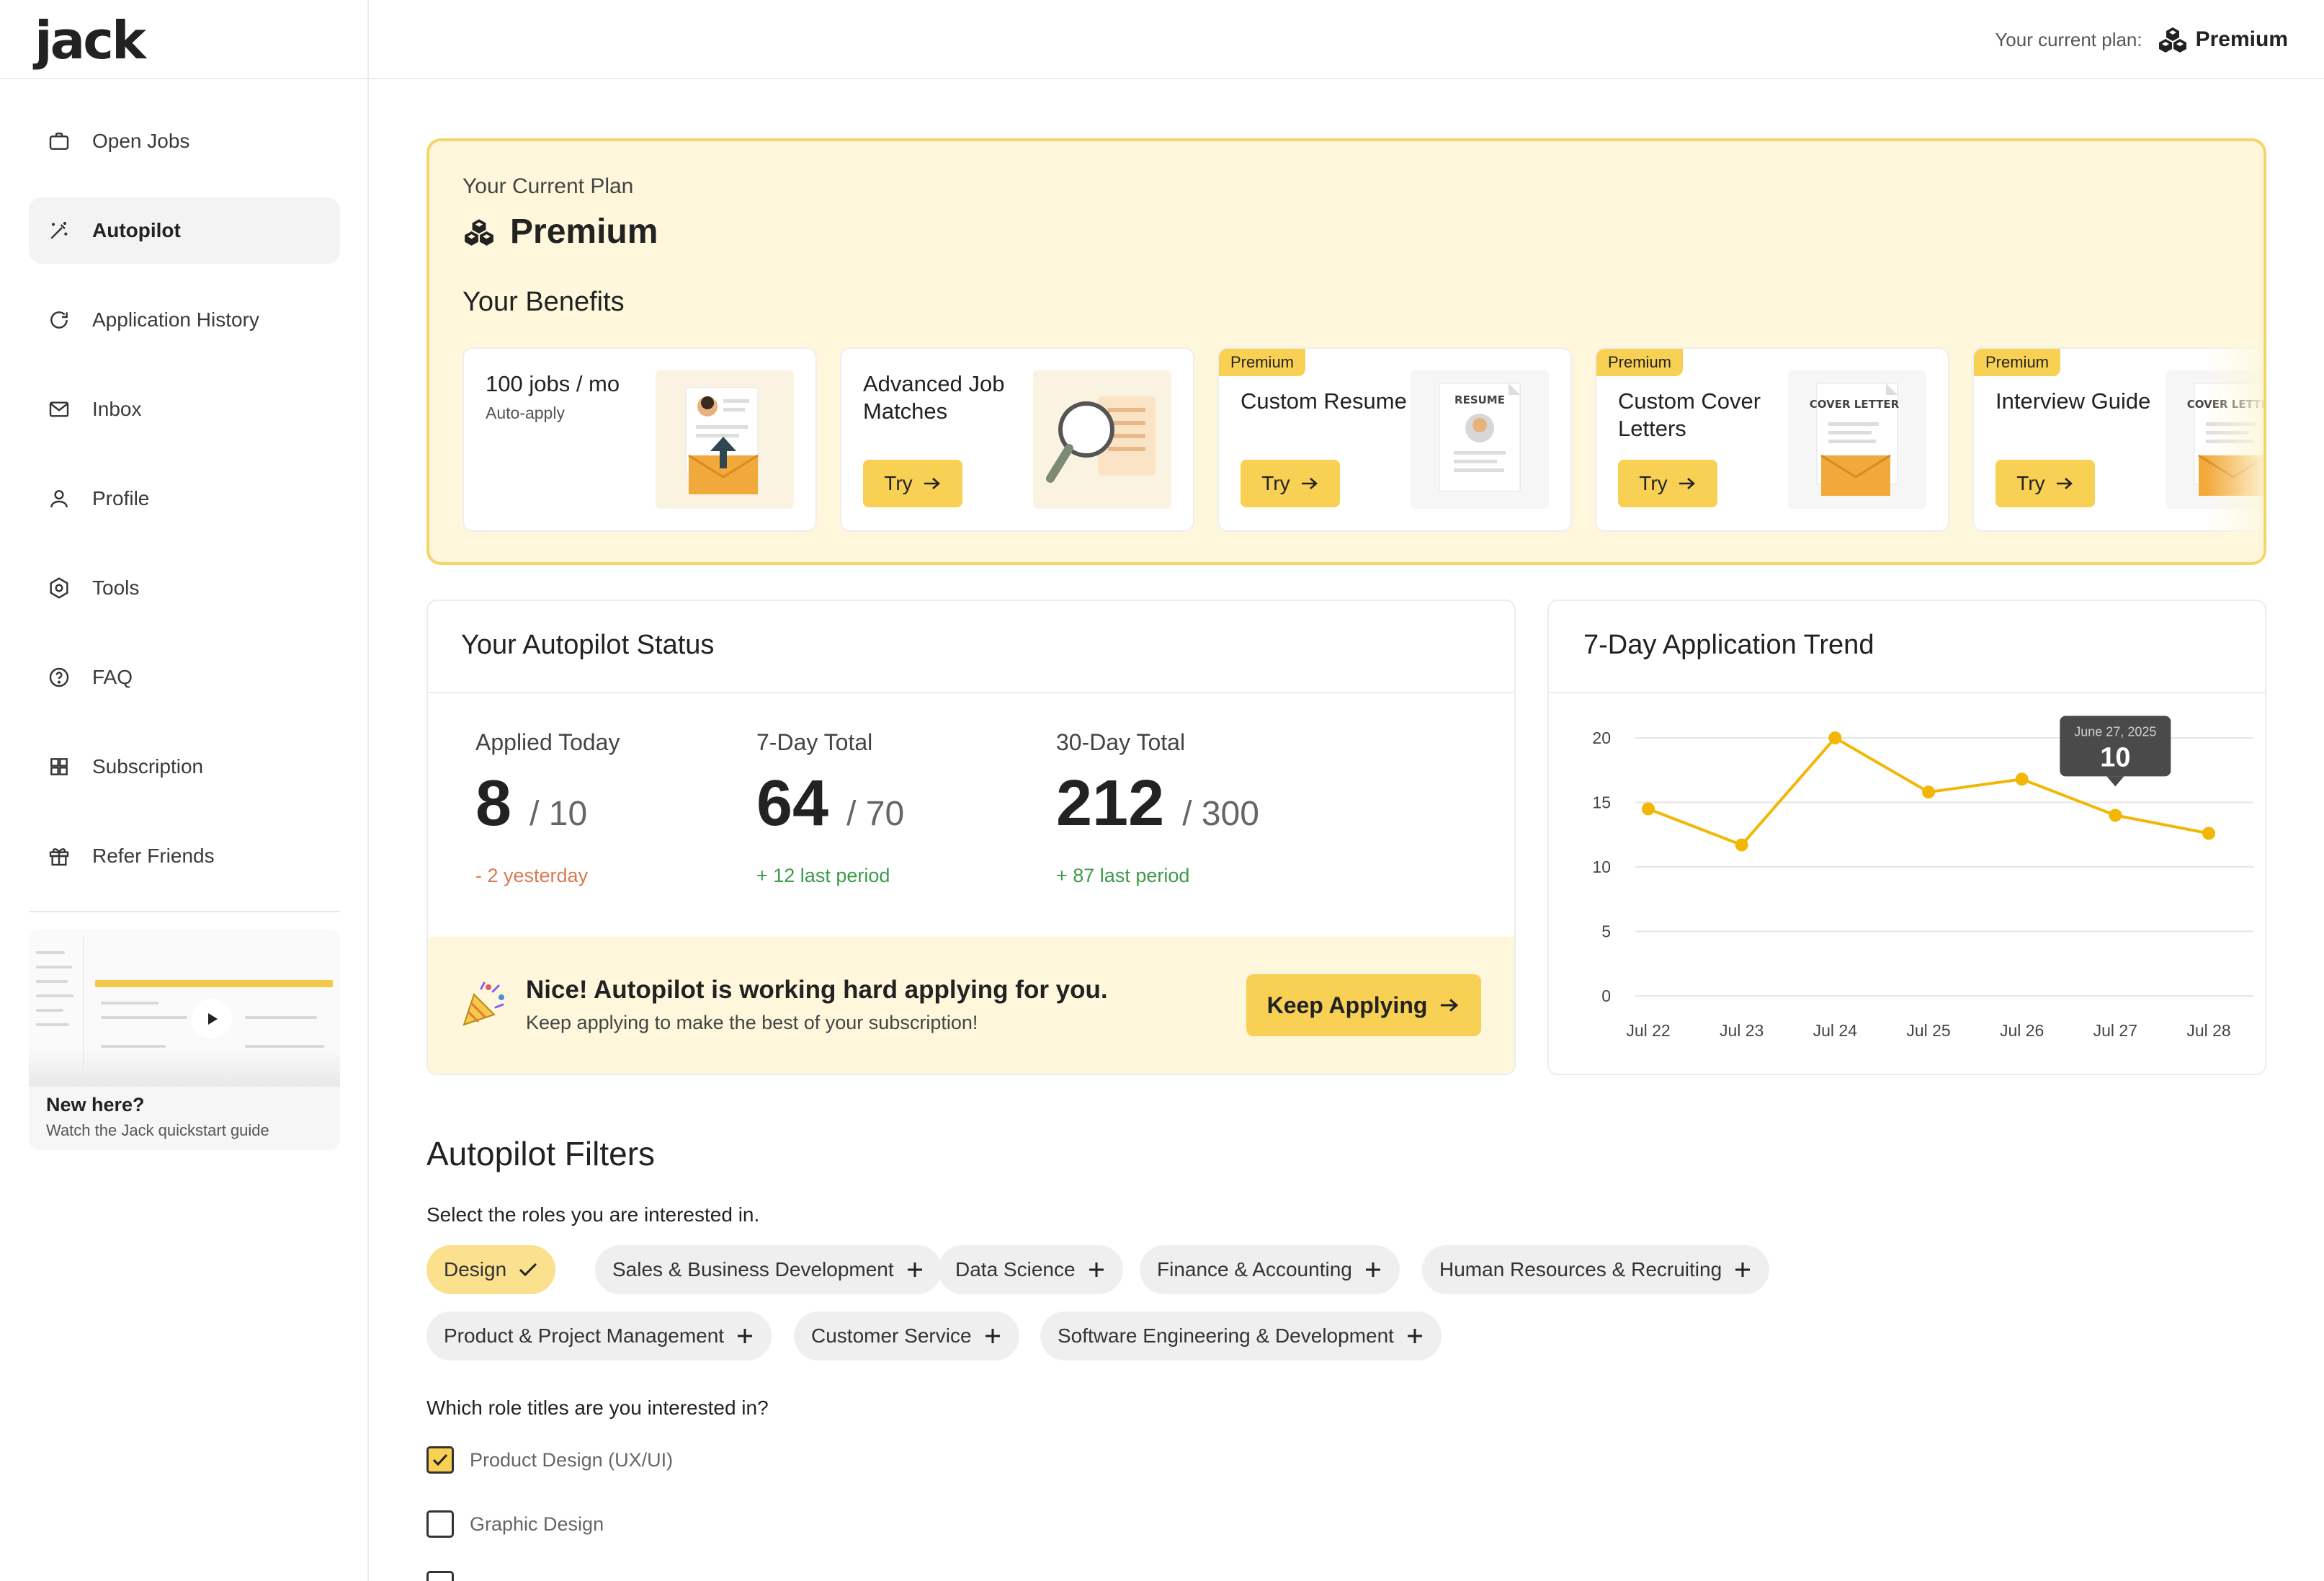 The image size is (2324, 1581). What do you see at coordinates (212, 1019) in the screenshot?
I see `play-icon` at bounding box center [212, 1019].